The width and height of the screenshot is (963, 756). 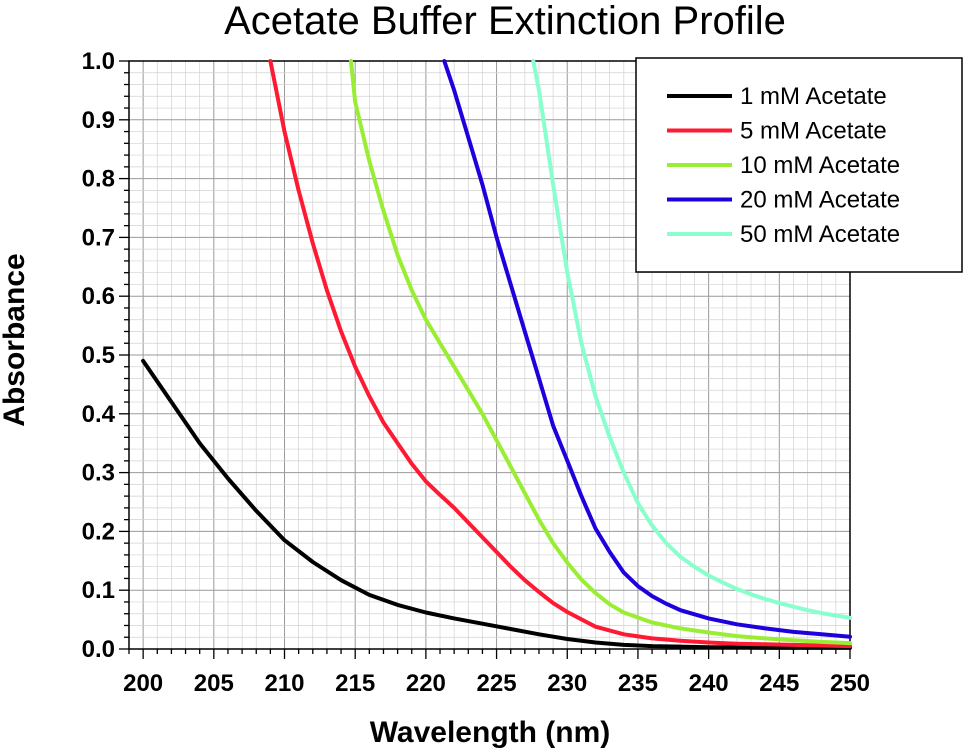 What do you see at coordinates (98, 649) in the screenshot?
I see `y-tick-label: 0.0` at bounding box center [98, 649].